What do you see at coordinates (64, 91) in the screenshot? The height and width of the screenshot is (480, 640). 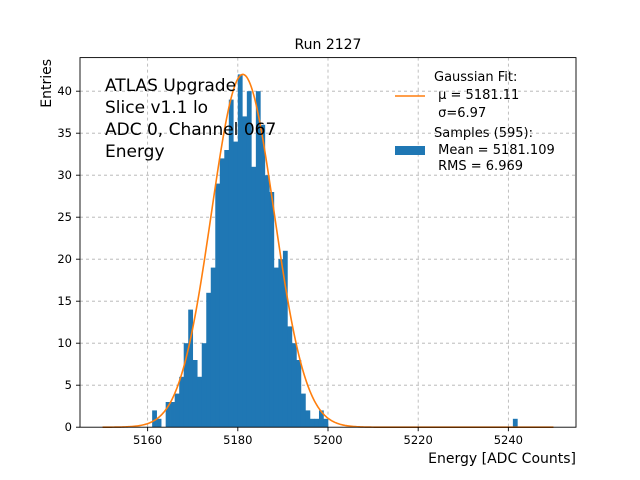 I see `y-tick-label: 40` at bounding box center [64, 91].